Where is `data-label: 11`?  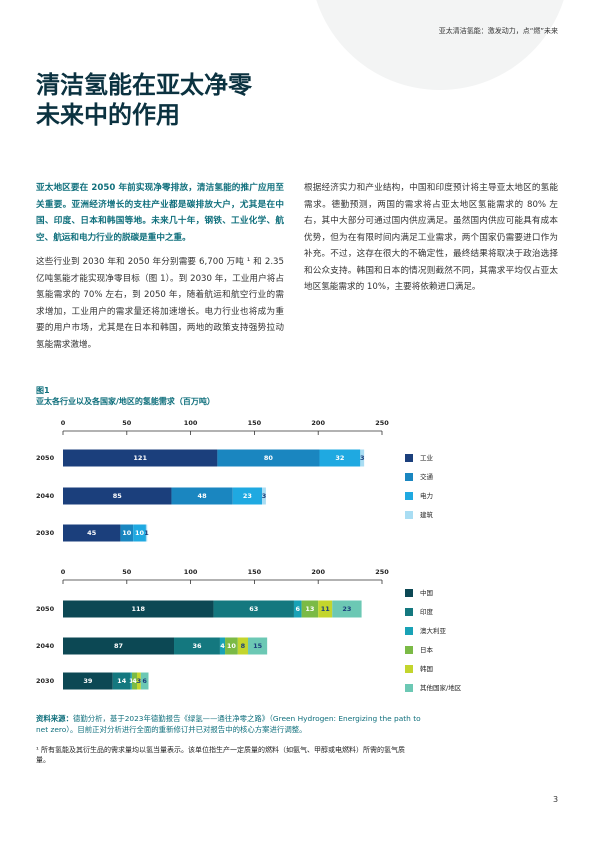 data-label: 11 is located at coordinates (326, 609).